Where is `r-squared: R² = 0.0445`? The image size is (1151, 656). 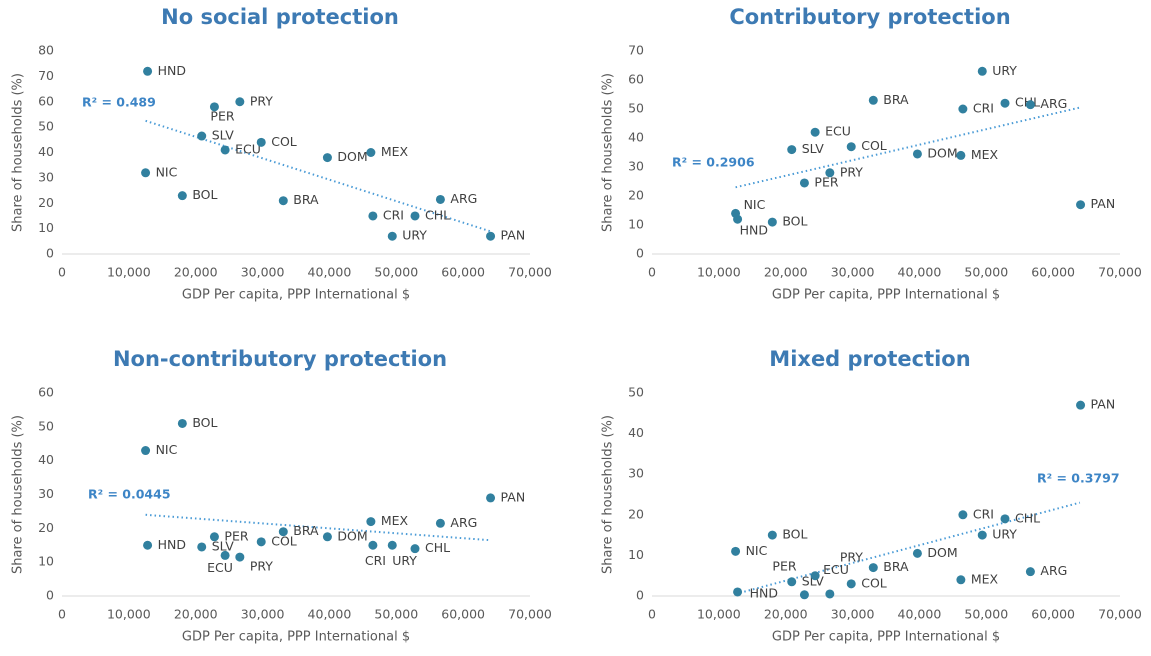
r-squared: R² = 0.0445 is located at coordinates (129, 494).